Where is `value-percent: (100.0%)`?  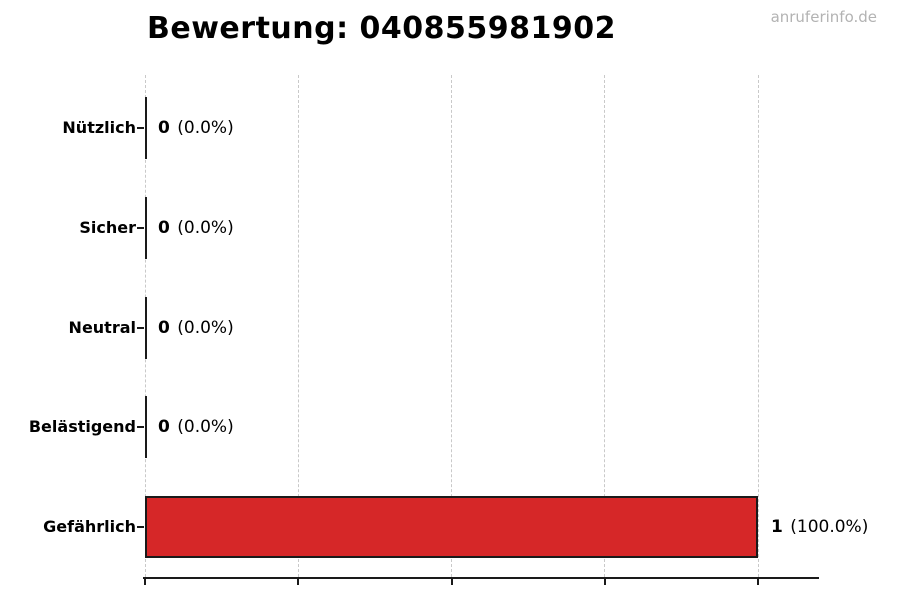 value-percent: (100.0%) is located at coordinates (826, 527).